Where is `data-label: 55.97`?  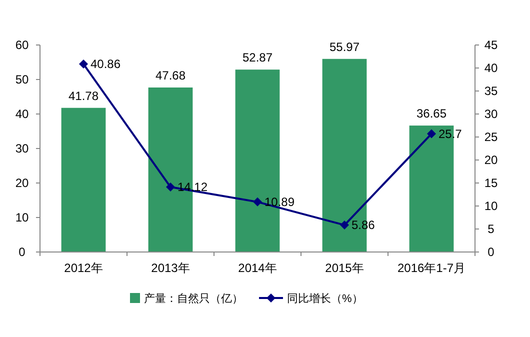 data-label: 55.97 is located at coordinates (344, 47).